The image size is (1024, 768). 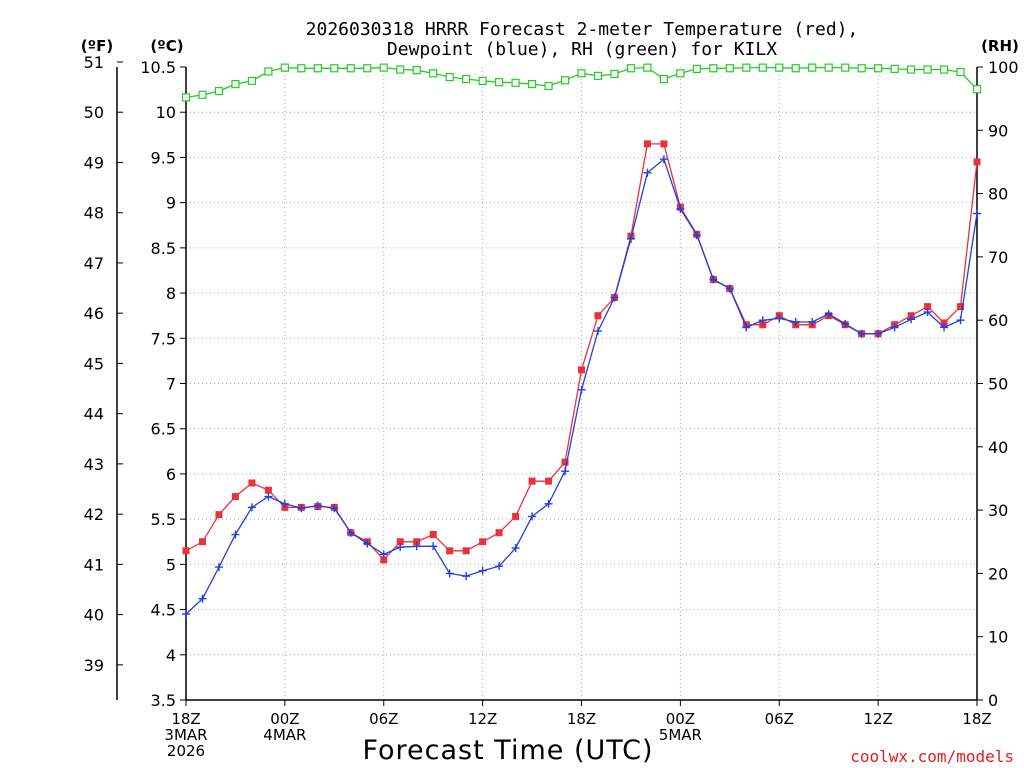 What do you see at coordinates (466, 551) in the screenshot?
I see `2-meter-temperature-point-17` at bounding box center [466, 551].